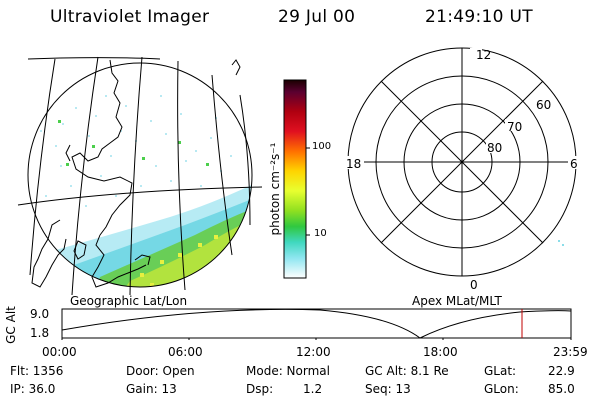 The width and height of the screenshot is (600, 400). What do you see at coordinates (495, 148) in the screenshot?
I see `mlat-label-80: 80` at bounding box center [495, 148].